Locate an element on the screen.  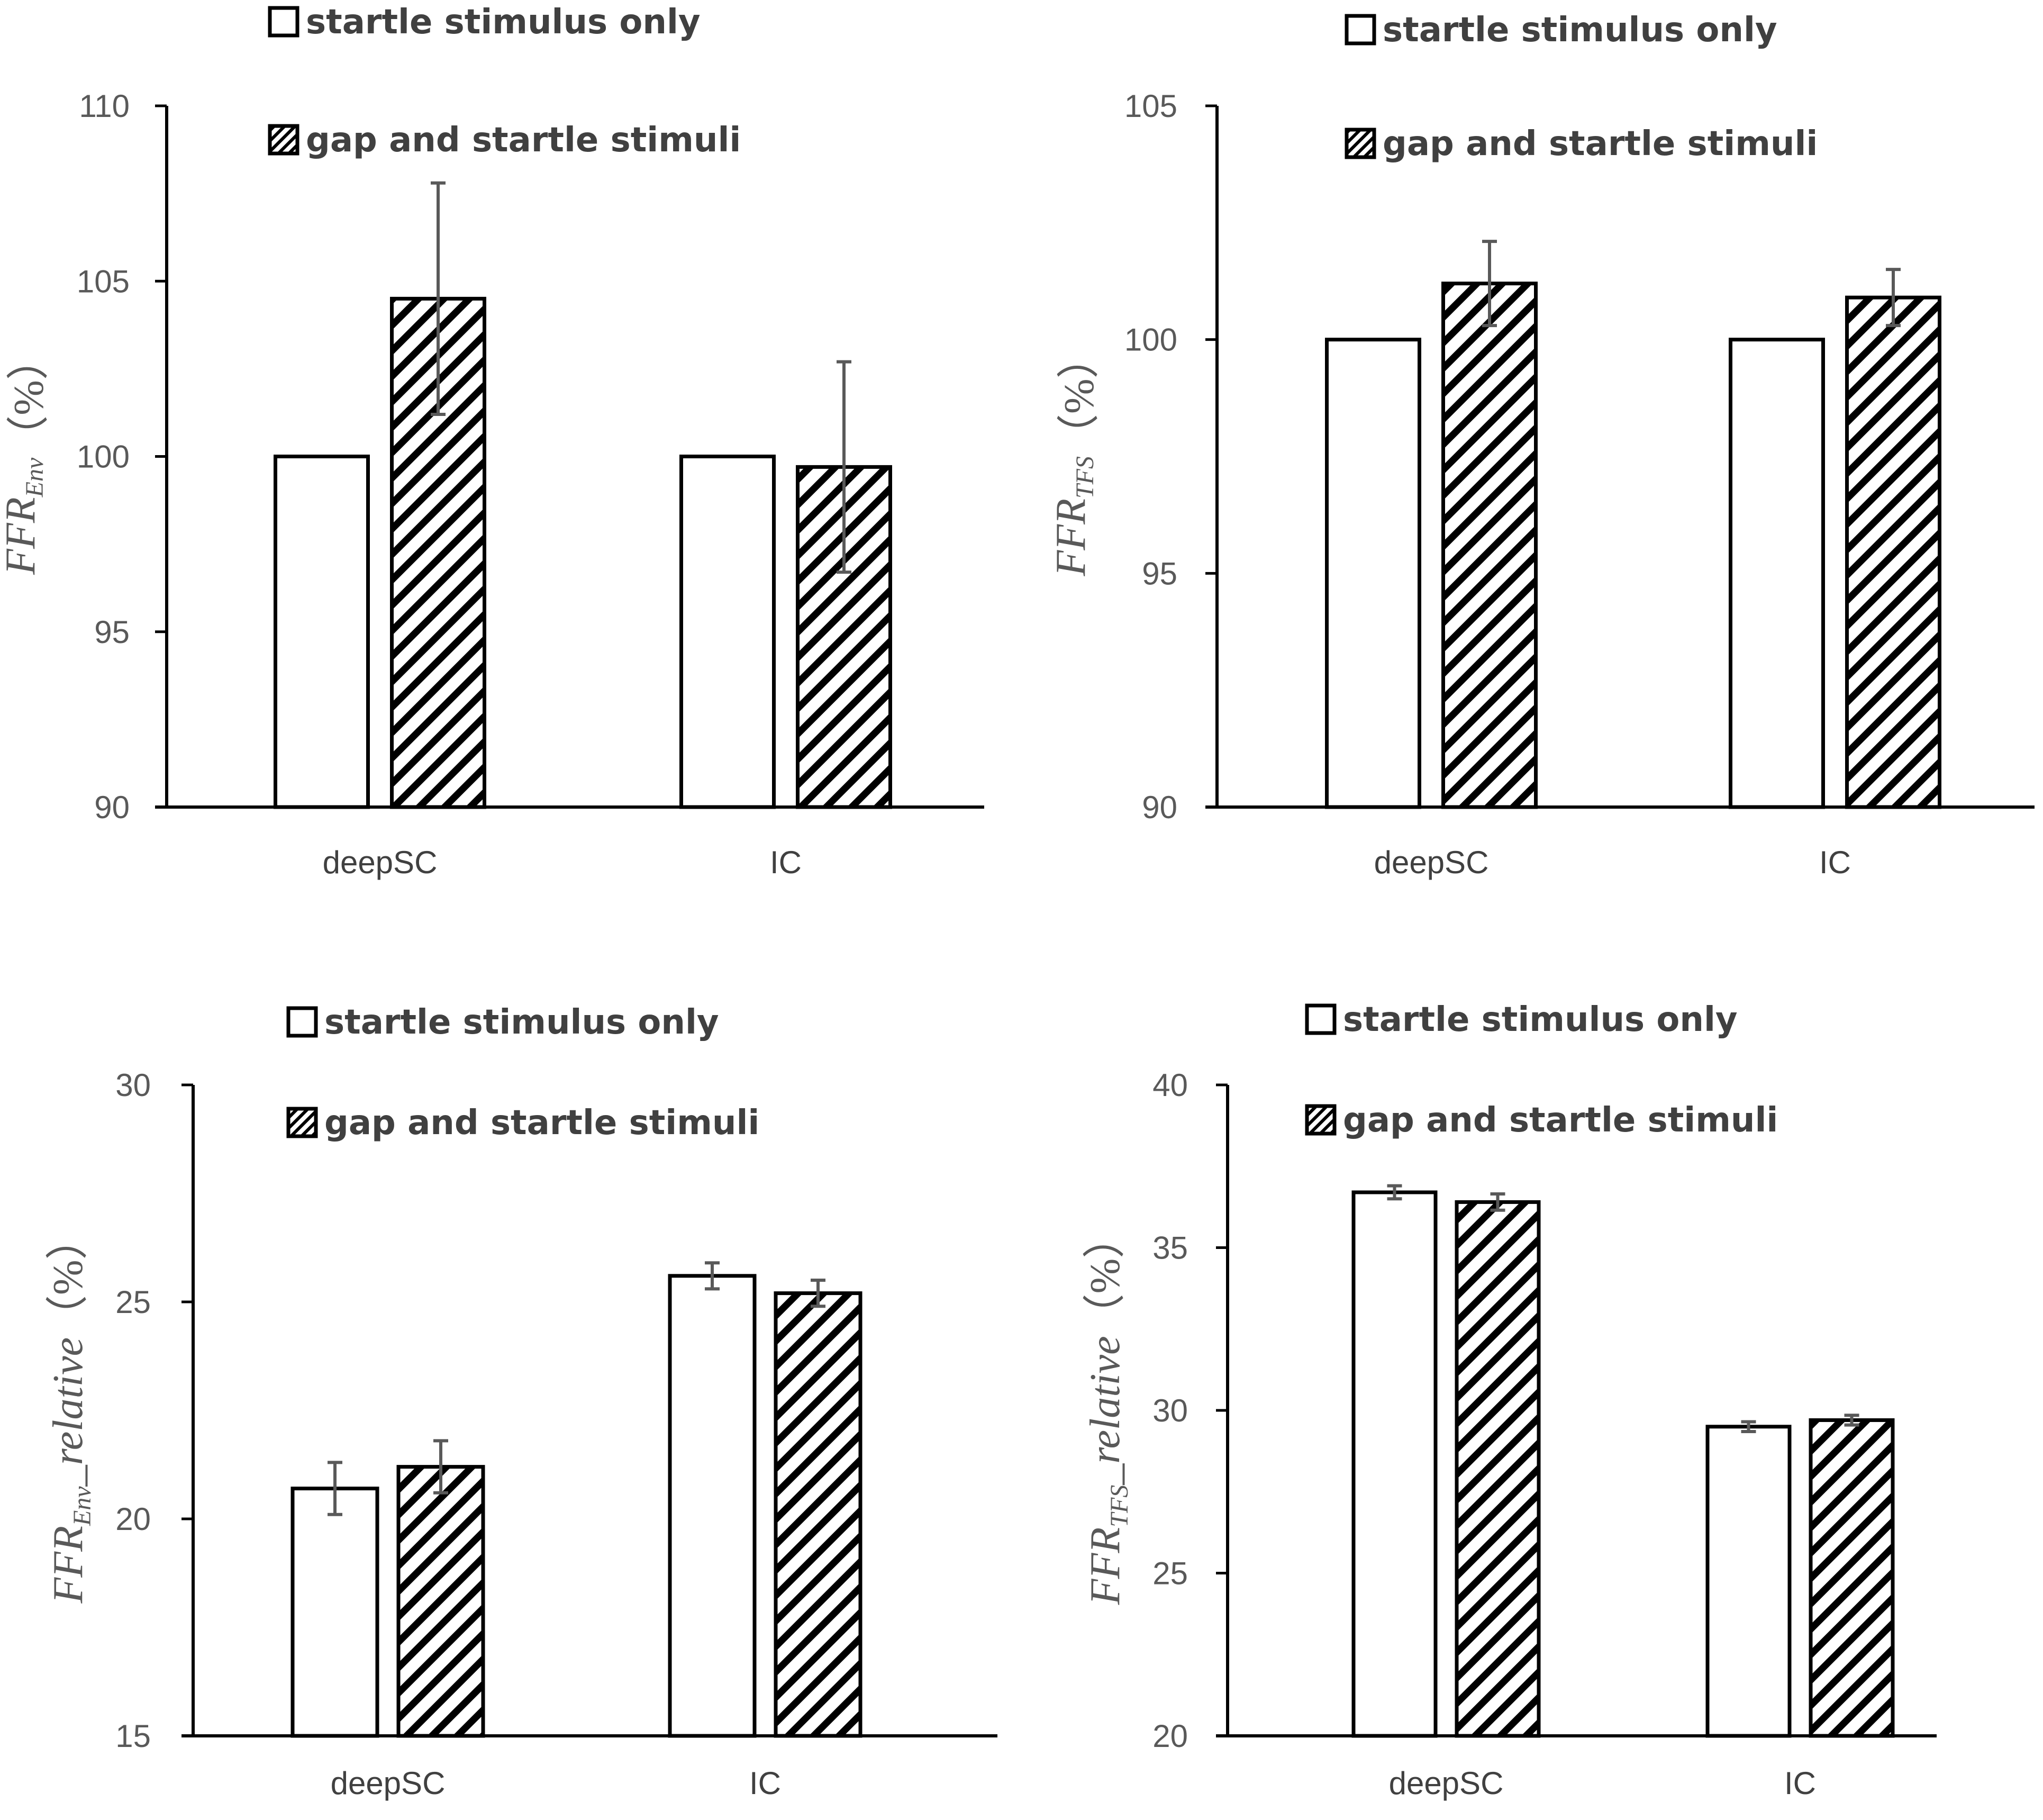
y-axis-label: FFREnv_relative（%） is located at coordinates (70, 1410).